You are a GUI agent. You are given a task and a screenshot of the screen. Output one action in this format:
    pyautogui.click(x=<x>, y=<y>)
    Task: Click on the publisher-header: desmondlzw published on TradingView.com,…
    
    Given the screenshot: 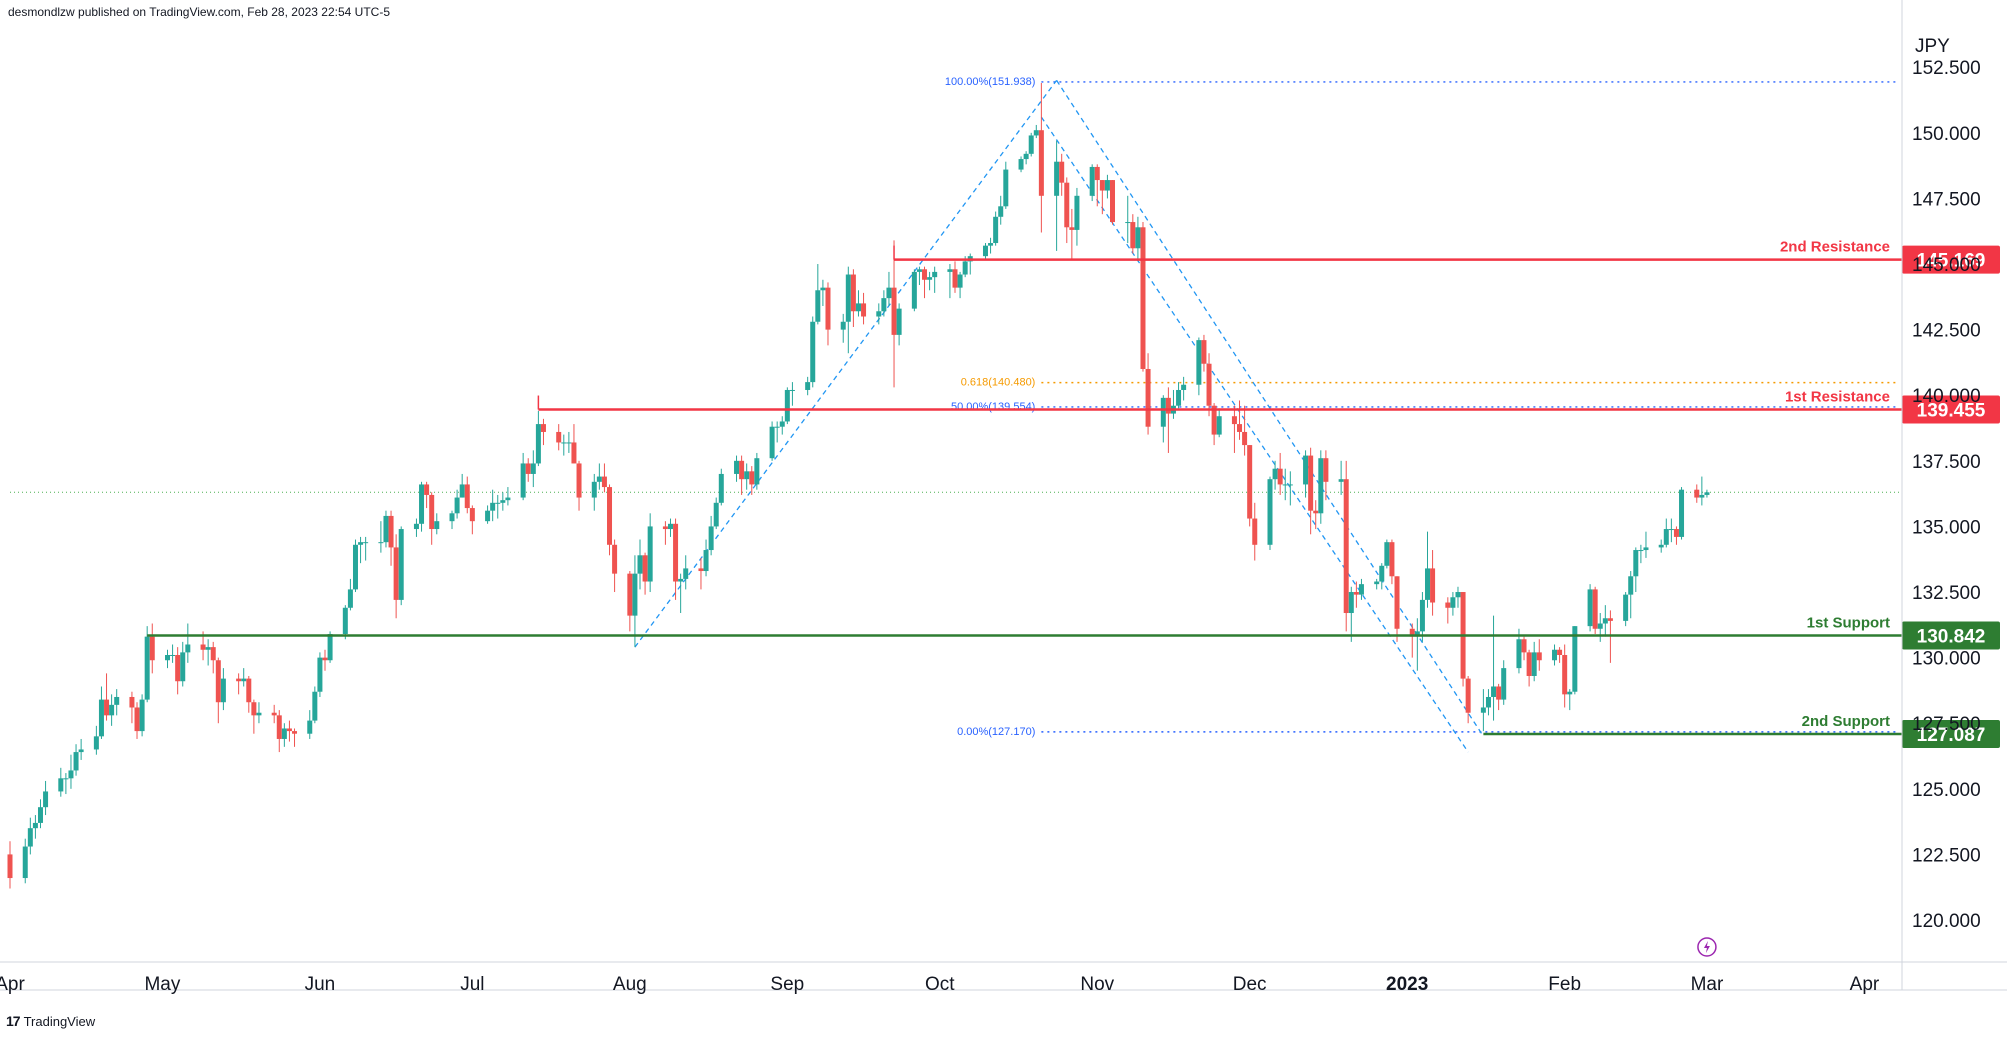 What is the action you would take?
    pyautogui.click(x=199, y=12)
    